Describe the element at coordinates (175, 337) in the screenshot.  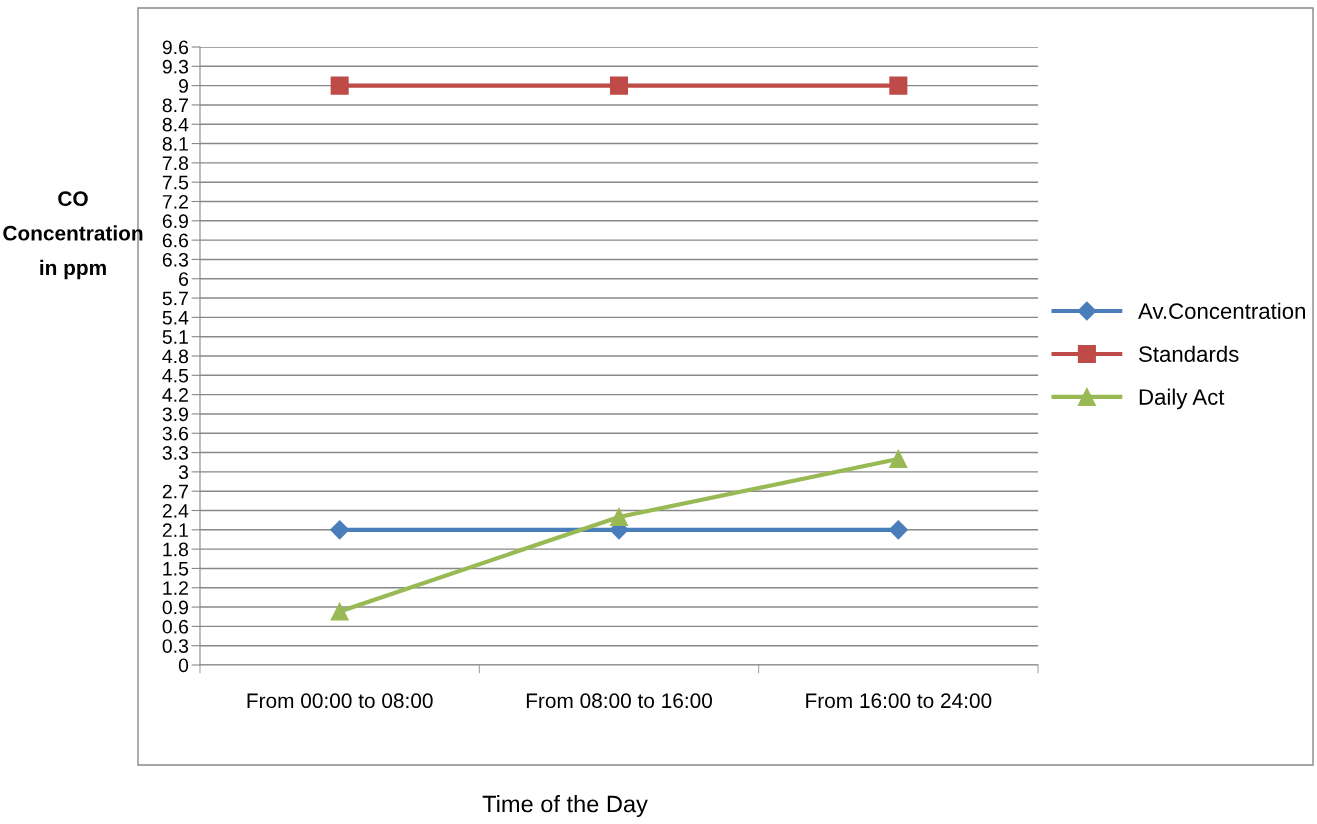
I see `y-tick-label: 5.1` at that location.